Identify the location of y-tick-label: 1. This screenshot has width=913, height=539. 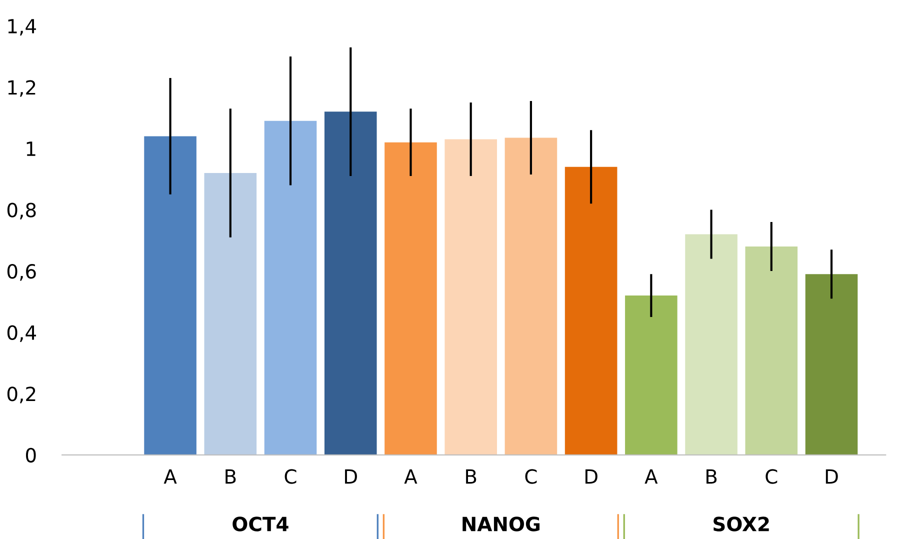
(31, 149).